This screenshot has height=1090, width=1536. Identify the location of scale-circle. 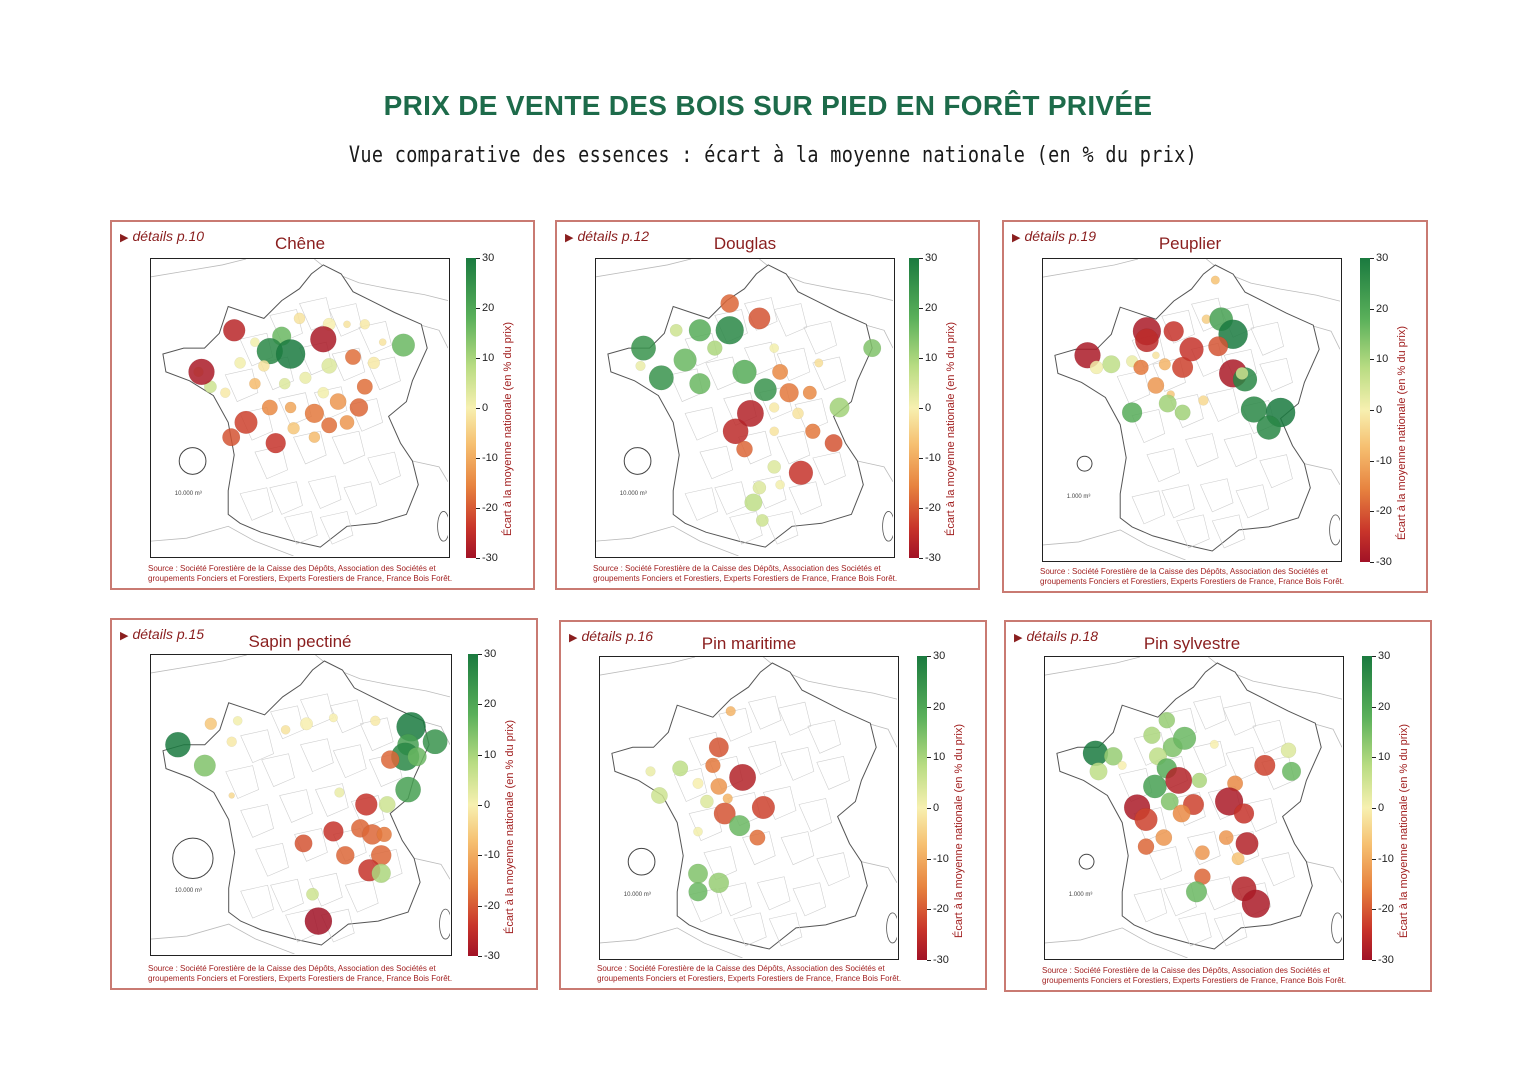
(1086, 861).